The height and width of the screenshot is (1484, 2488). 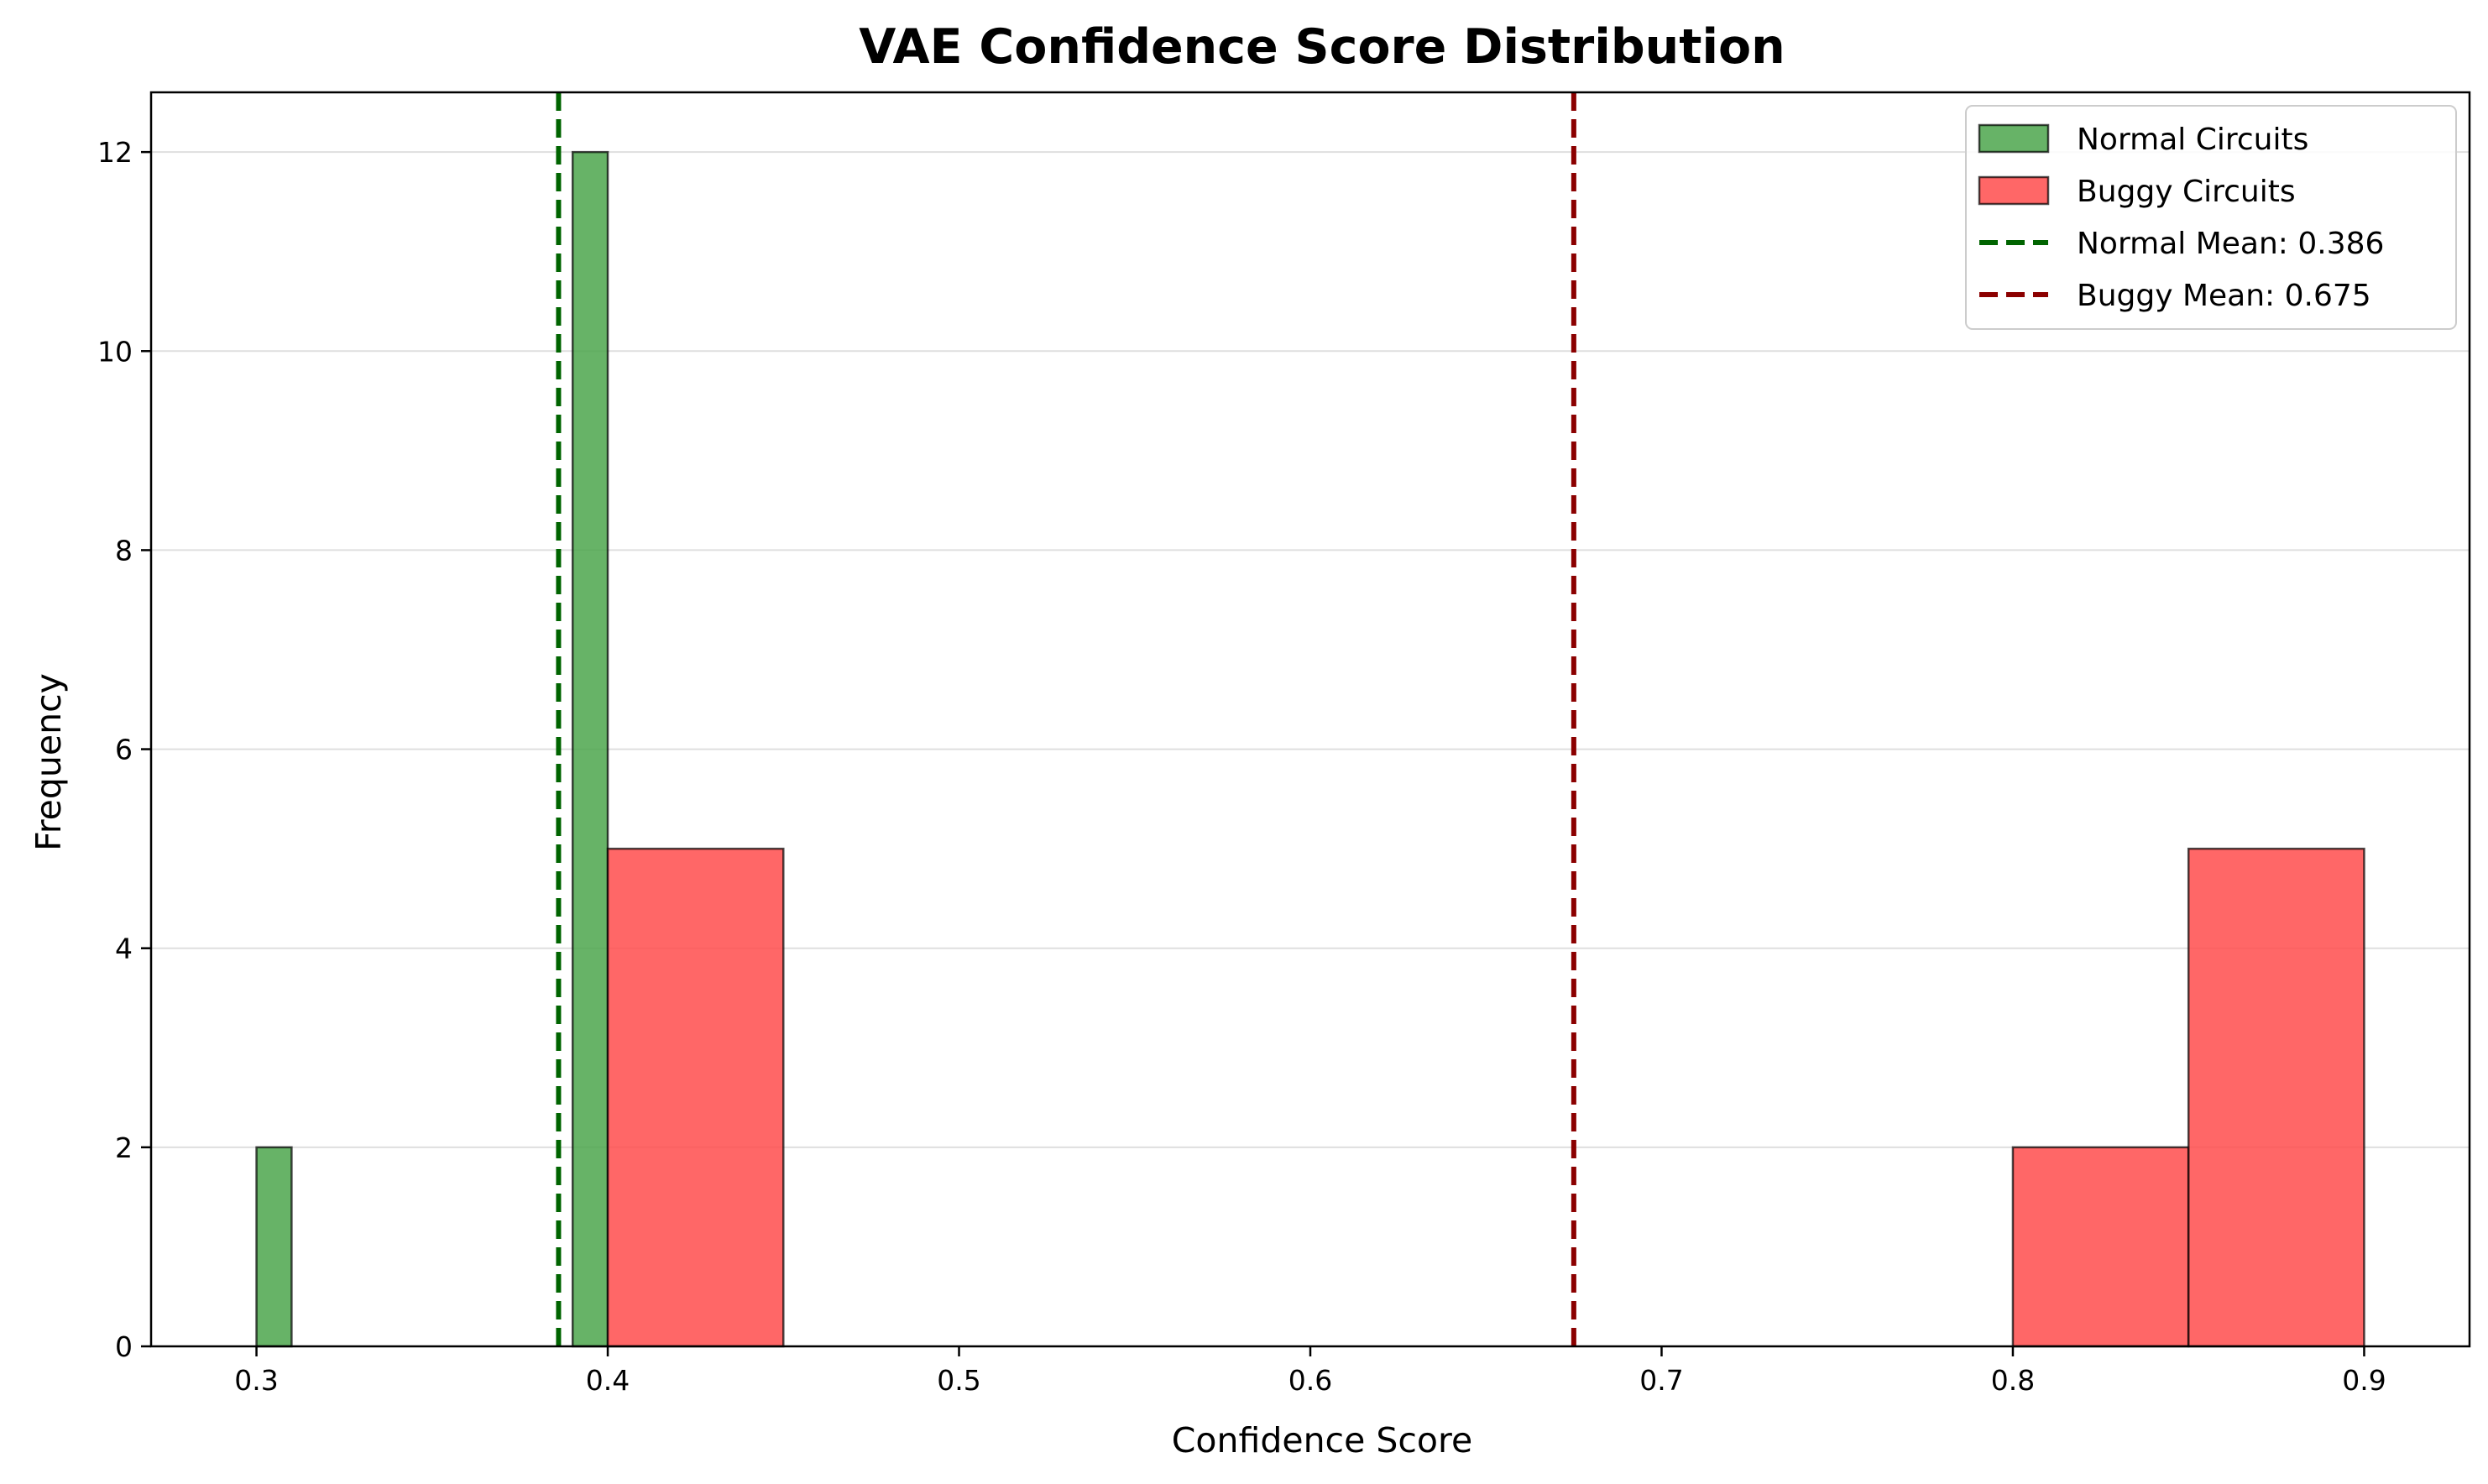 I want to click on y-tick-label: 0, so click(x=124, y=1346).